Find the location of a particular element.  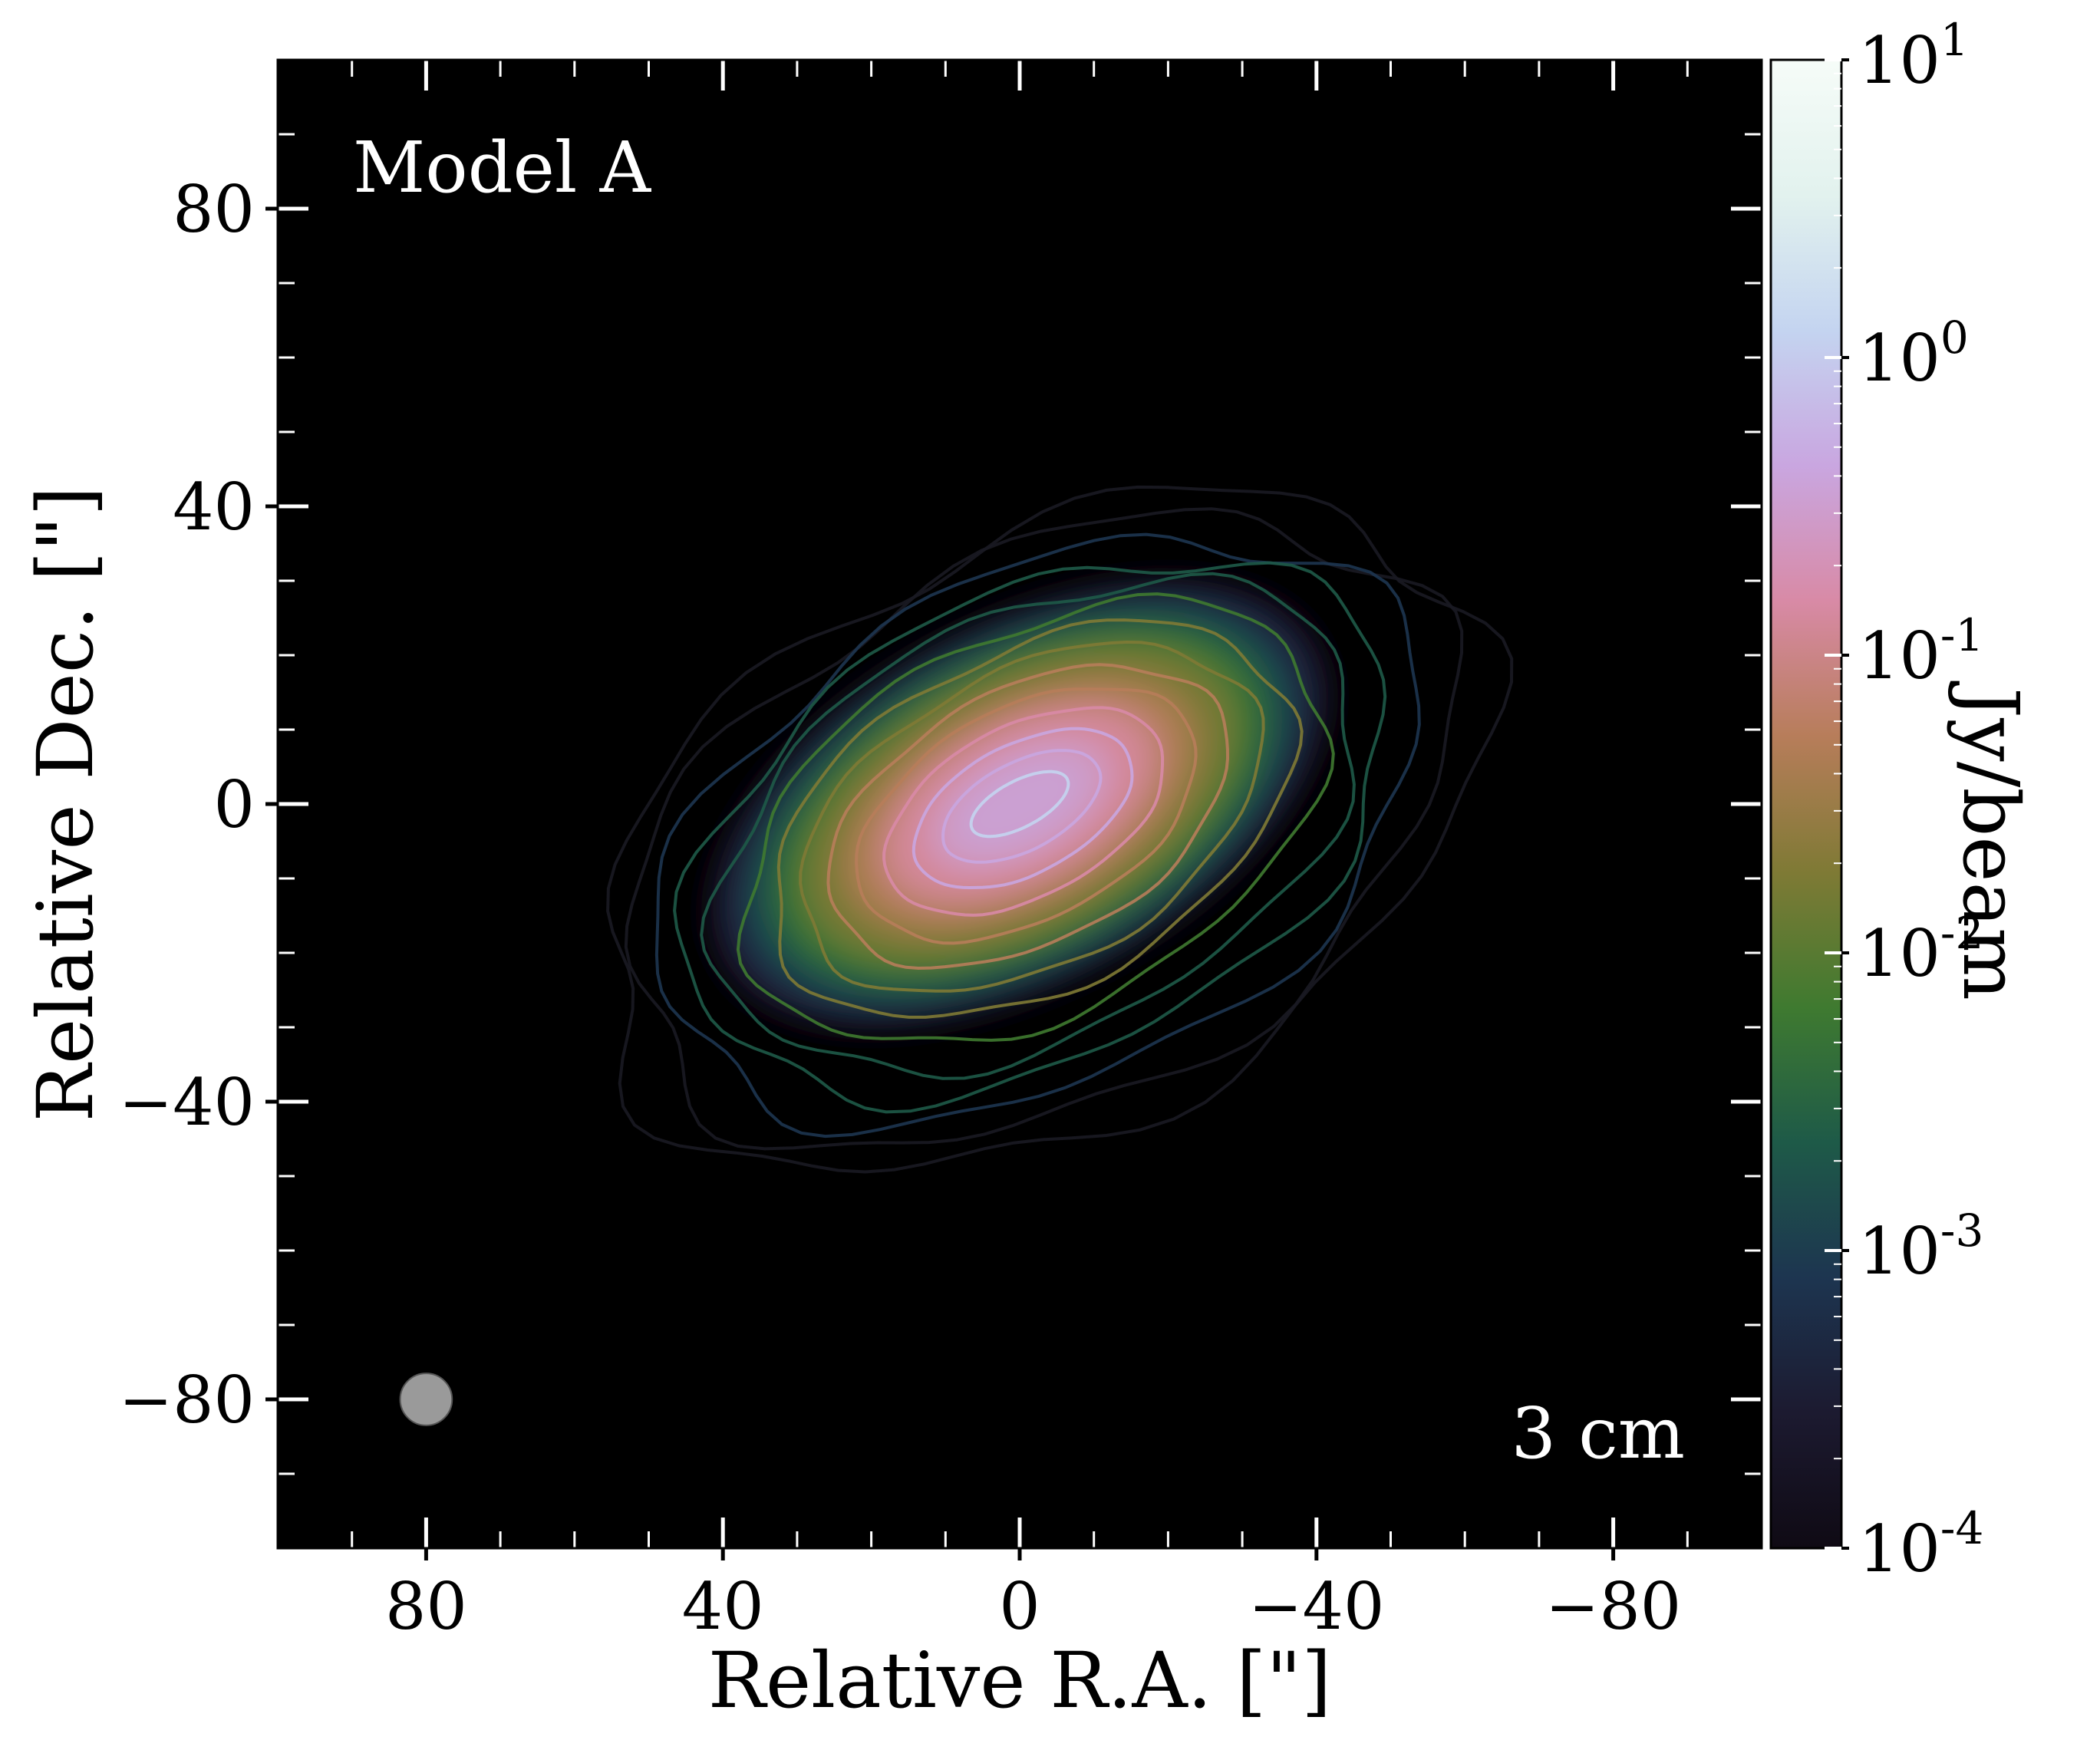

x-tick-label: −80 is located at coordinates (1613, 1606).